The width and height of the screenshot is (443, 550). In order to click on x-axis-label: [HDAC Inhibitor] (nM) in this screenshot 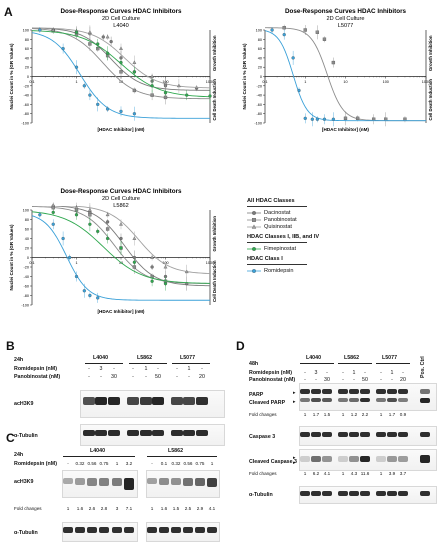, I will do `click(121, 129)`.